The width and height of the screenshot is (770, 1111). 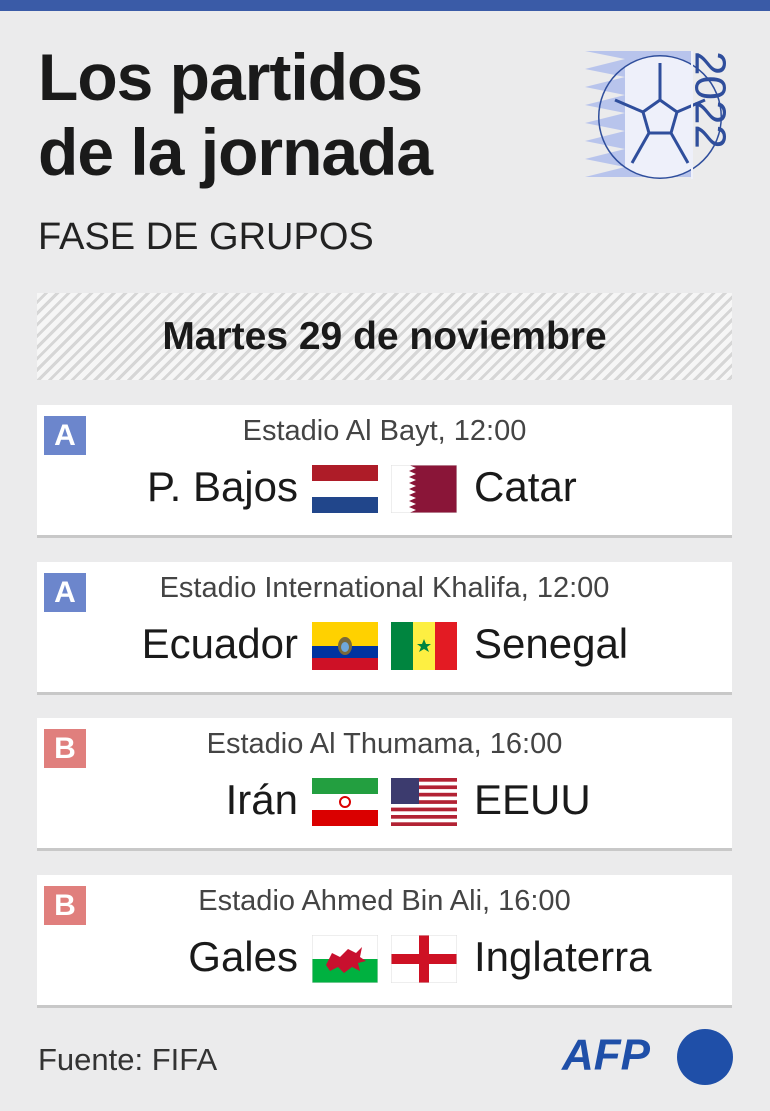 I want to click on home-team: Gales, so click(x=243, y=956).